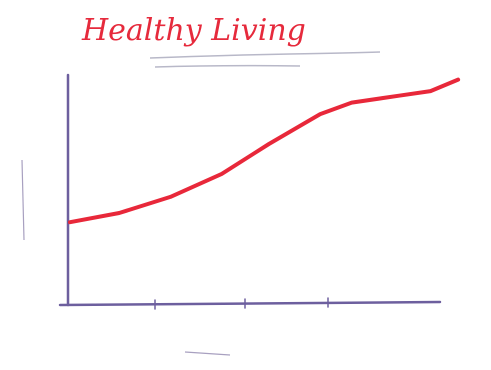  What do you see at coordinates (23, 200) in the screenshot?
I see `y-label-scribble` at bounding box center [23, 200].